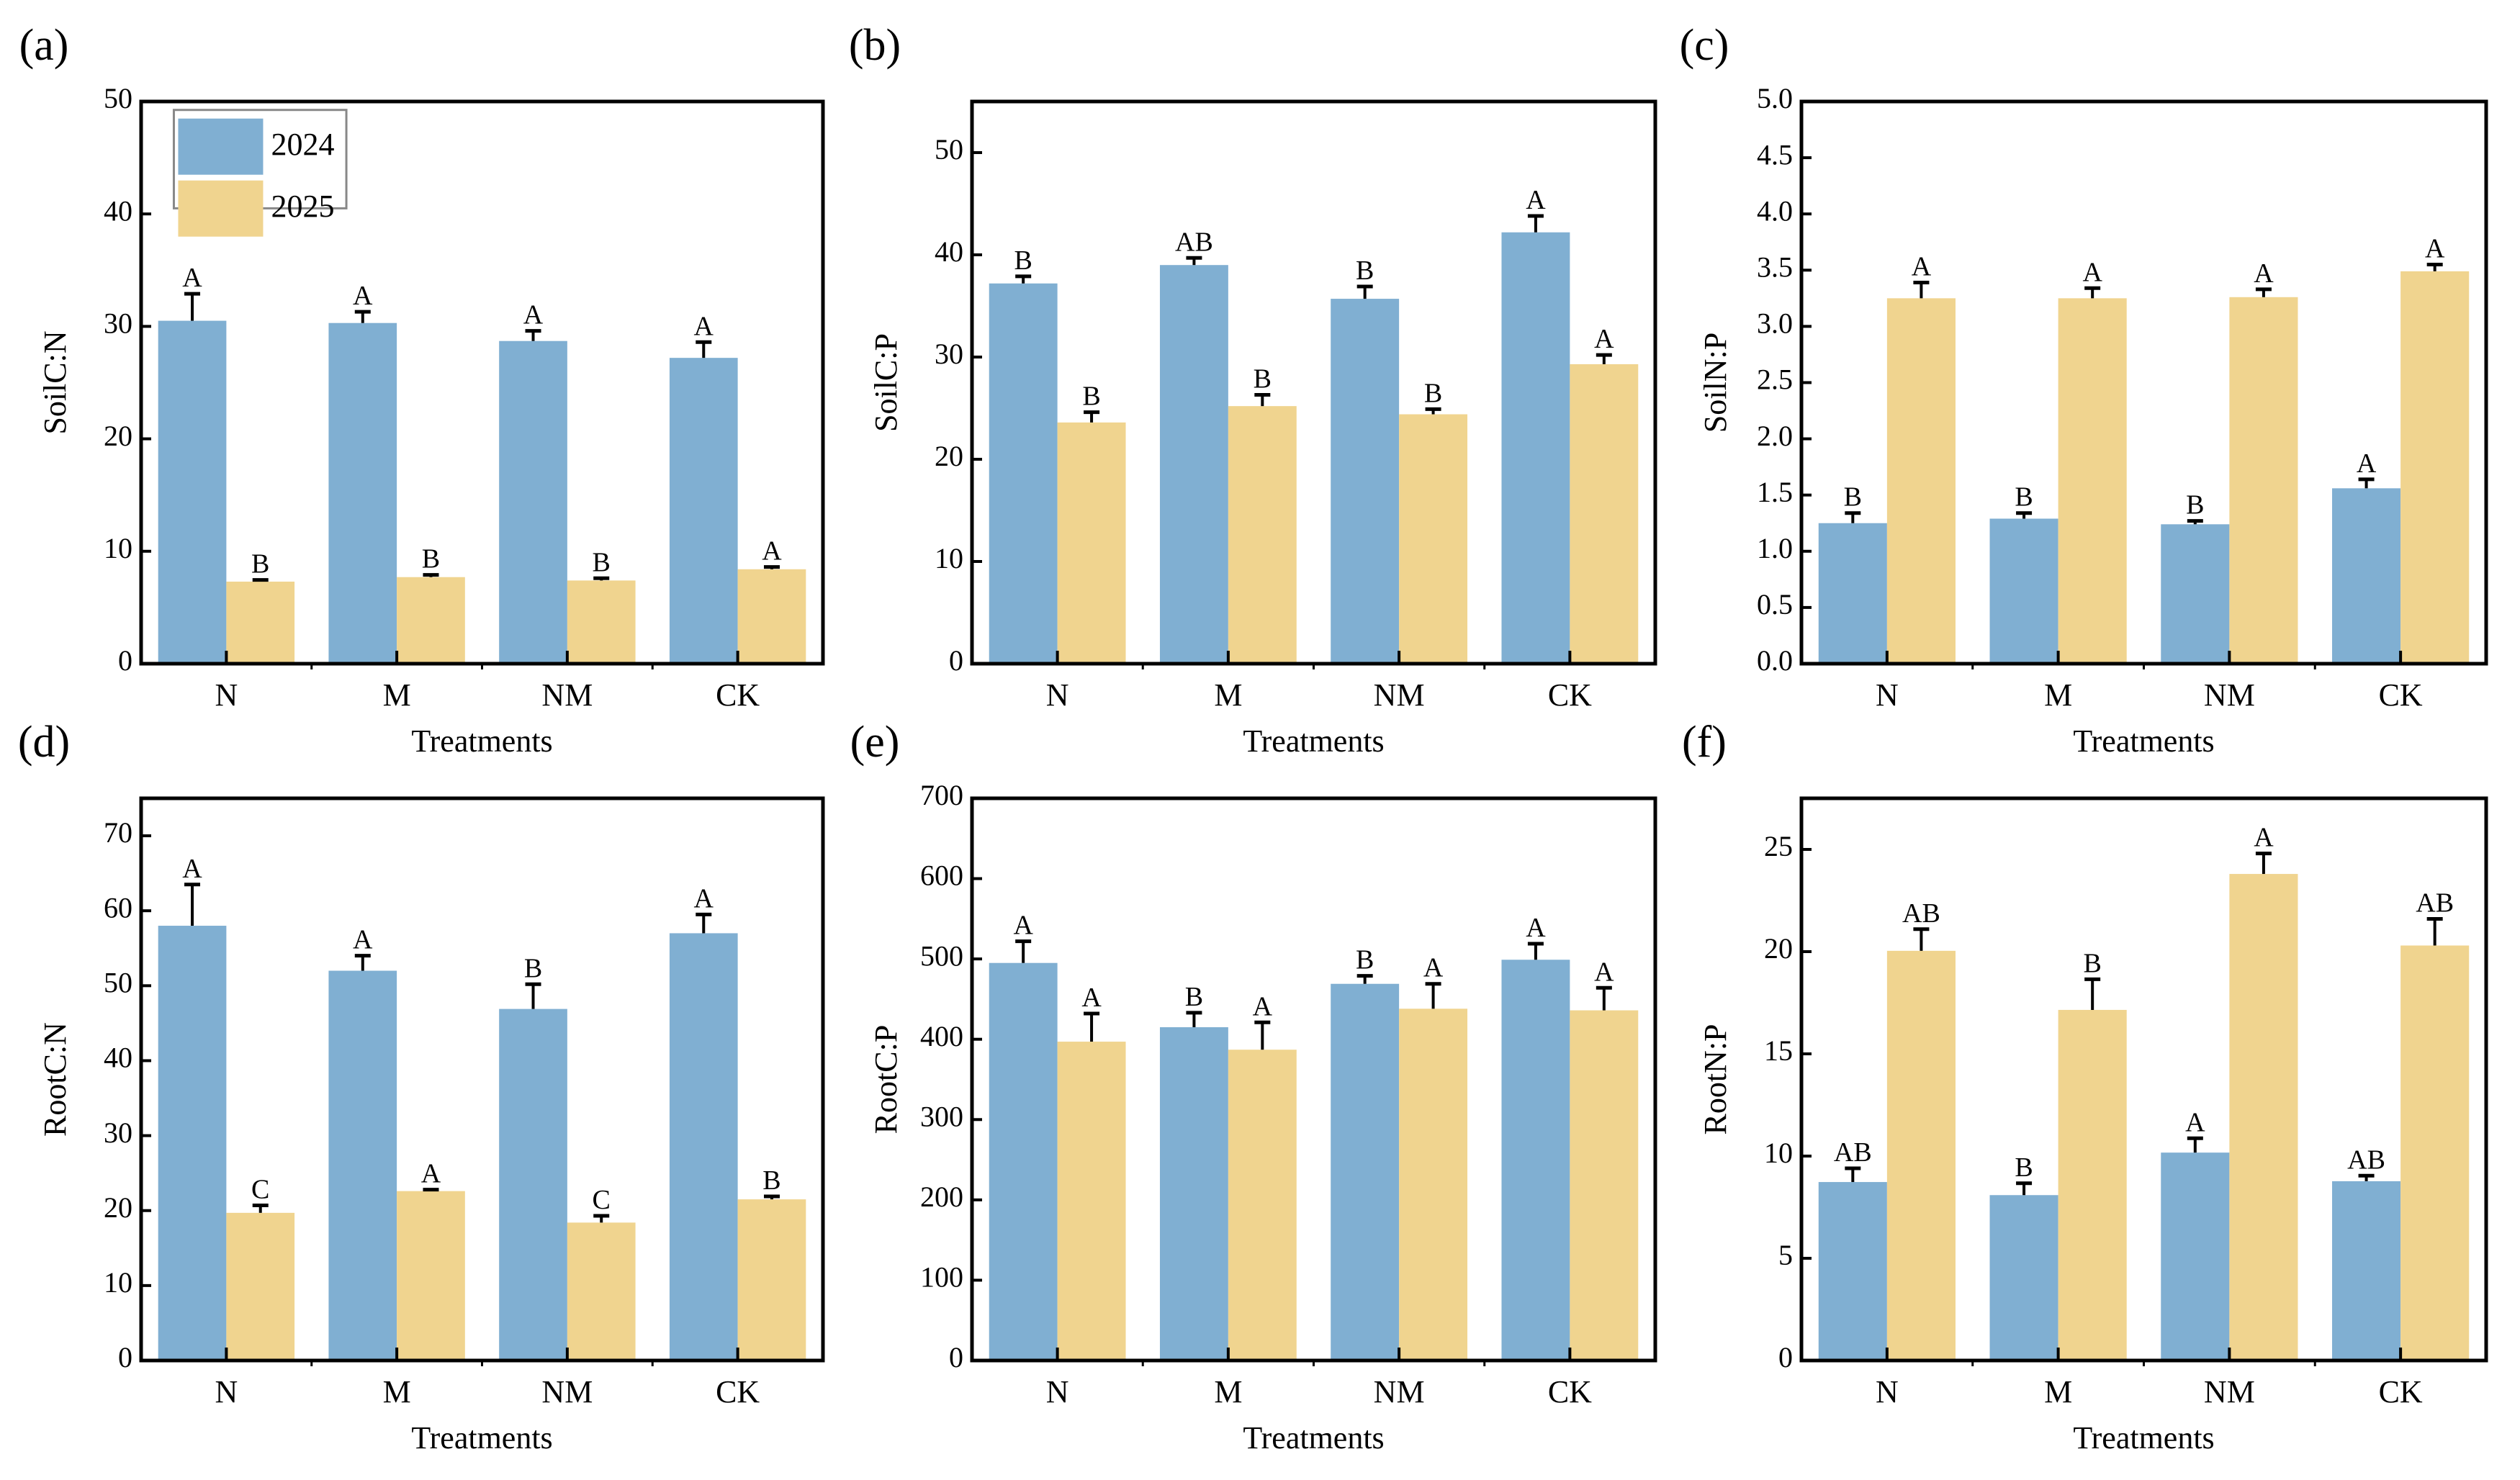 The height and width of the screenshot is (1480, 2520). I want to click on y-tick-label: 700, so click(941, 795).